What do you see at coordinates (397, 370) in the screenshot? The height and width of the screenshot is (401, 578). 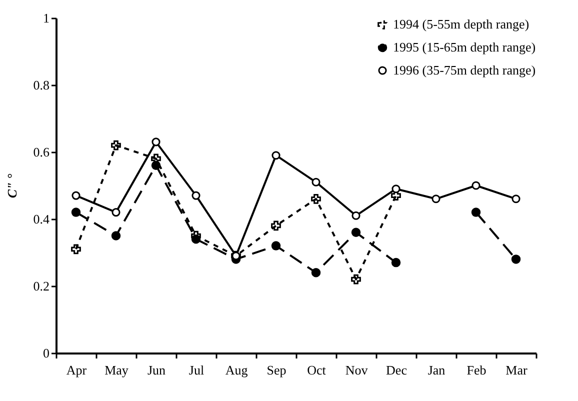 I see `x-tick-label: Dec` at bounding box center [397, 370].